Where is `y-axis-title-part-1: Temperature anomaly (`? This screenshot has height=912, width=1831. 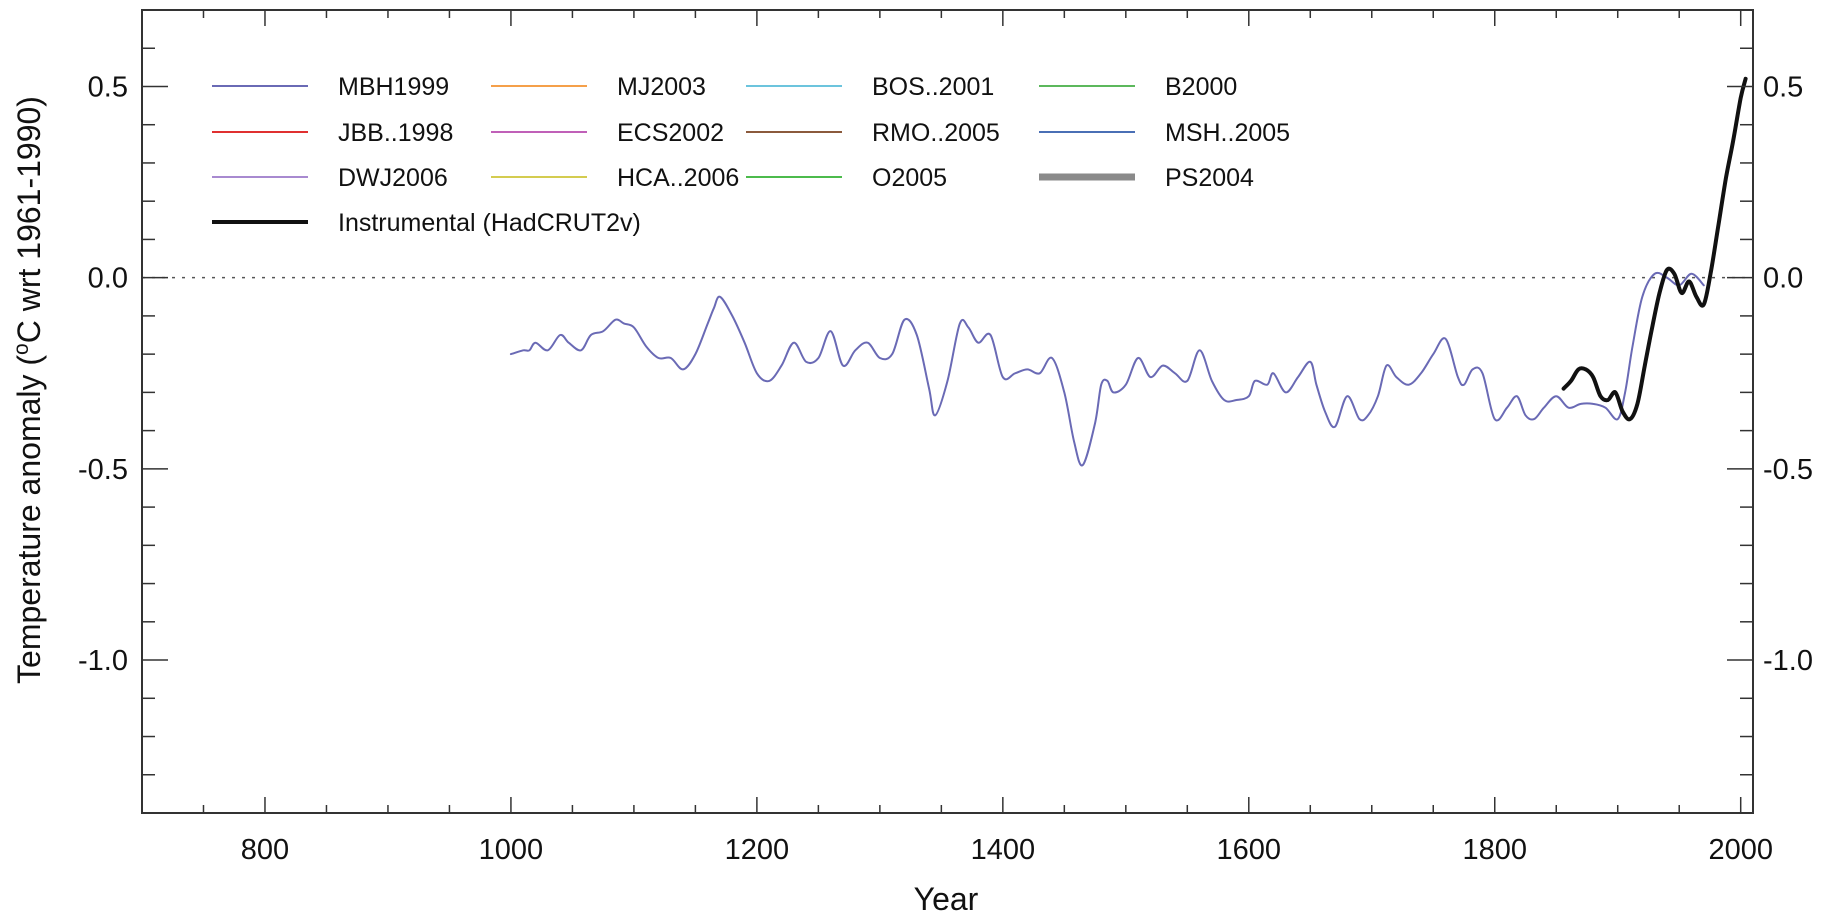 y-axis-title-part-1: Temperature anomaly ( is located at coordinates (29, 519).